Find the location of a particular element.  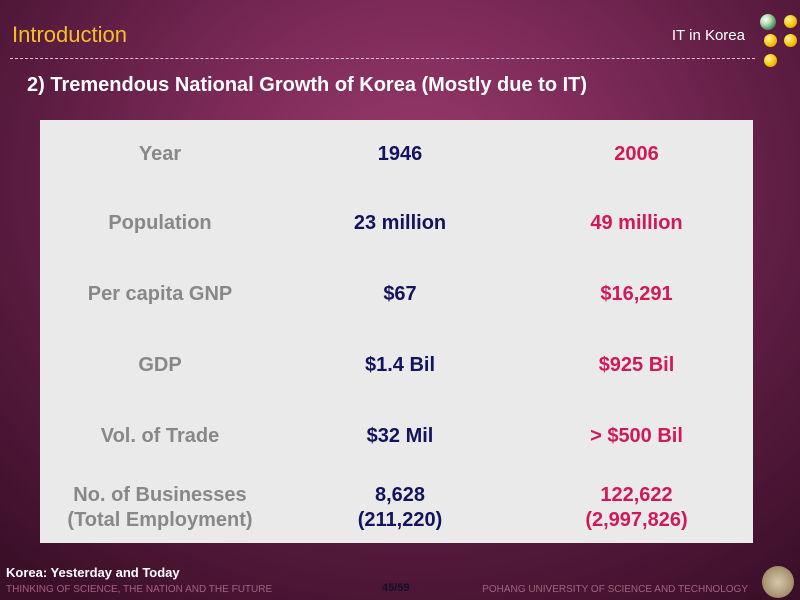

row-label: GDP is located at coordinates (160, 365).